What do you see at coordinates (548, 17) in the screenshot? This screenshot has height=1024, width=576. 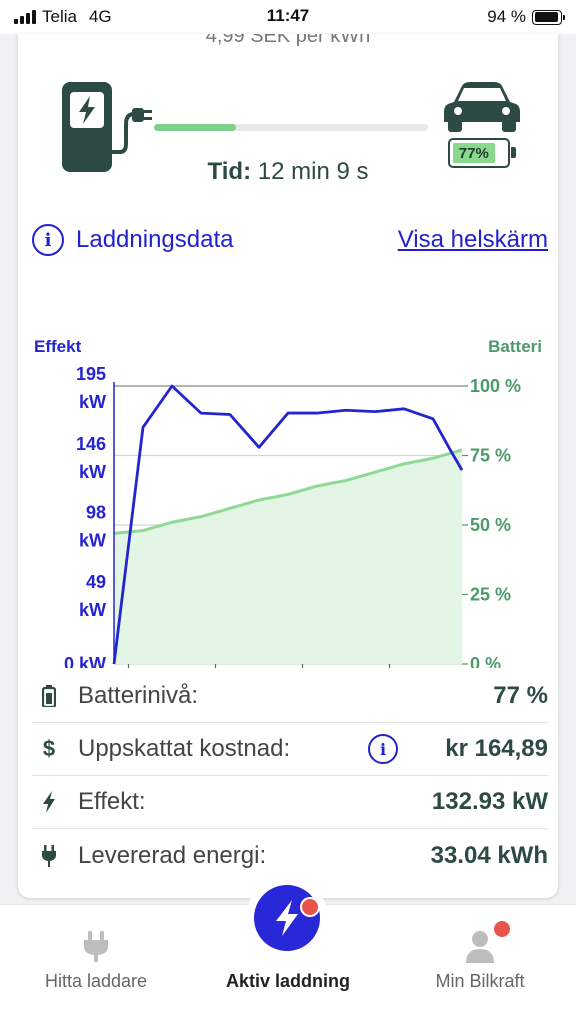 I see `phone-battery-icon` at bounding box center [548, 17].